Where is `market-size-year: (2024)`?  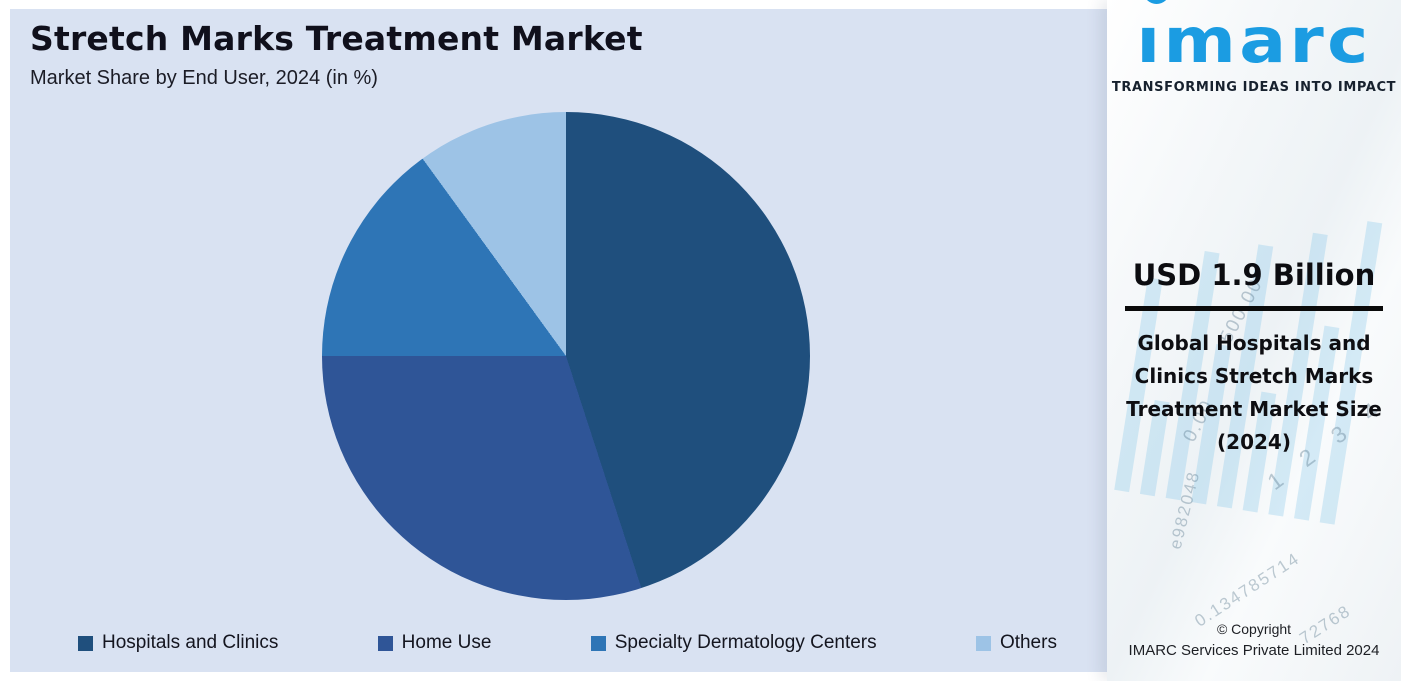 market-size-year: (2024) is located at coordinates (1254, 442).